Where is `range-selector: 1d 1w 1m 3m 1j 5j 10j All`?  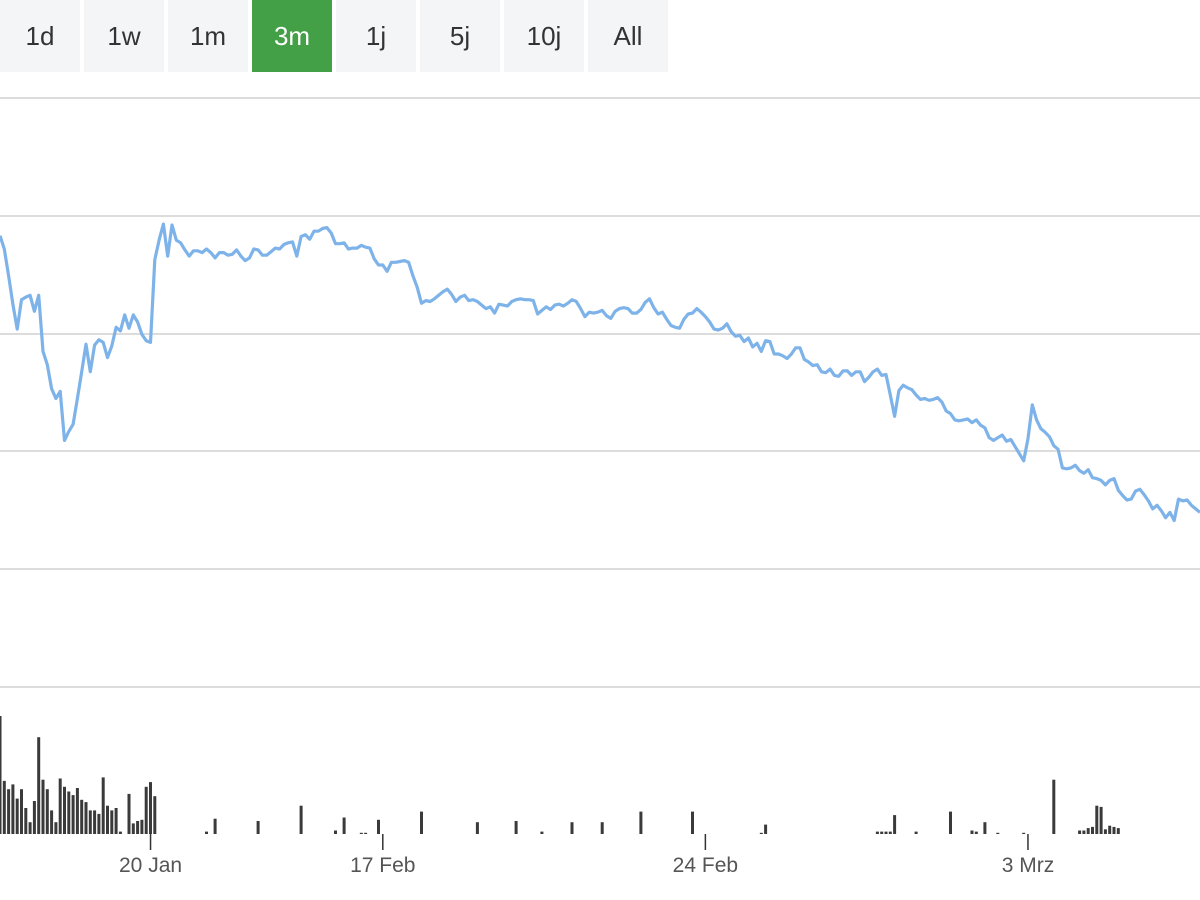 range-selector: 1d 1w 1m 3m 1j 5j 10j All is located at coordinates (334, 36).